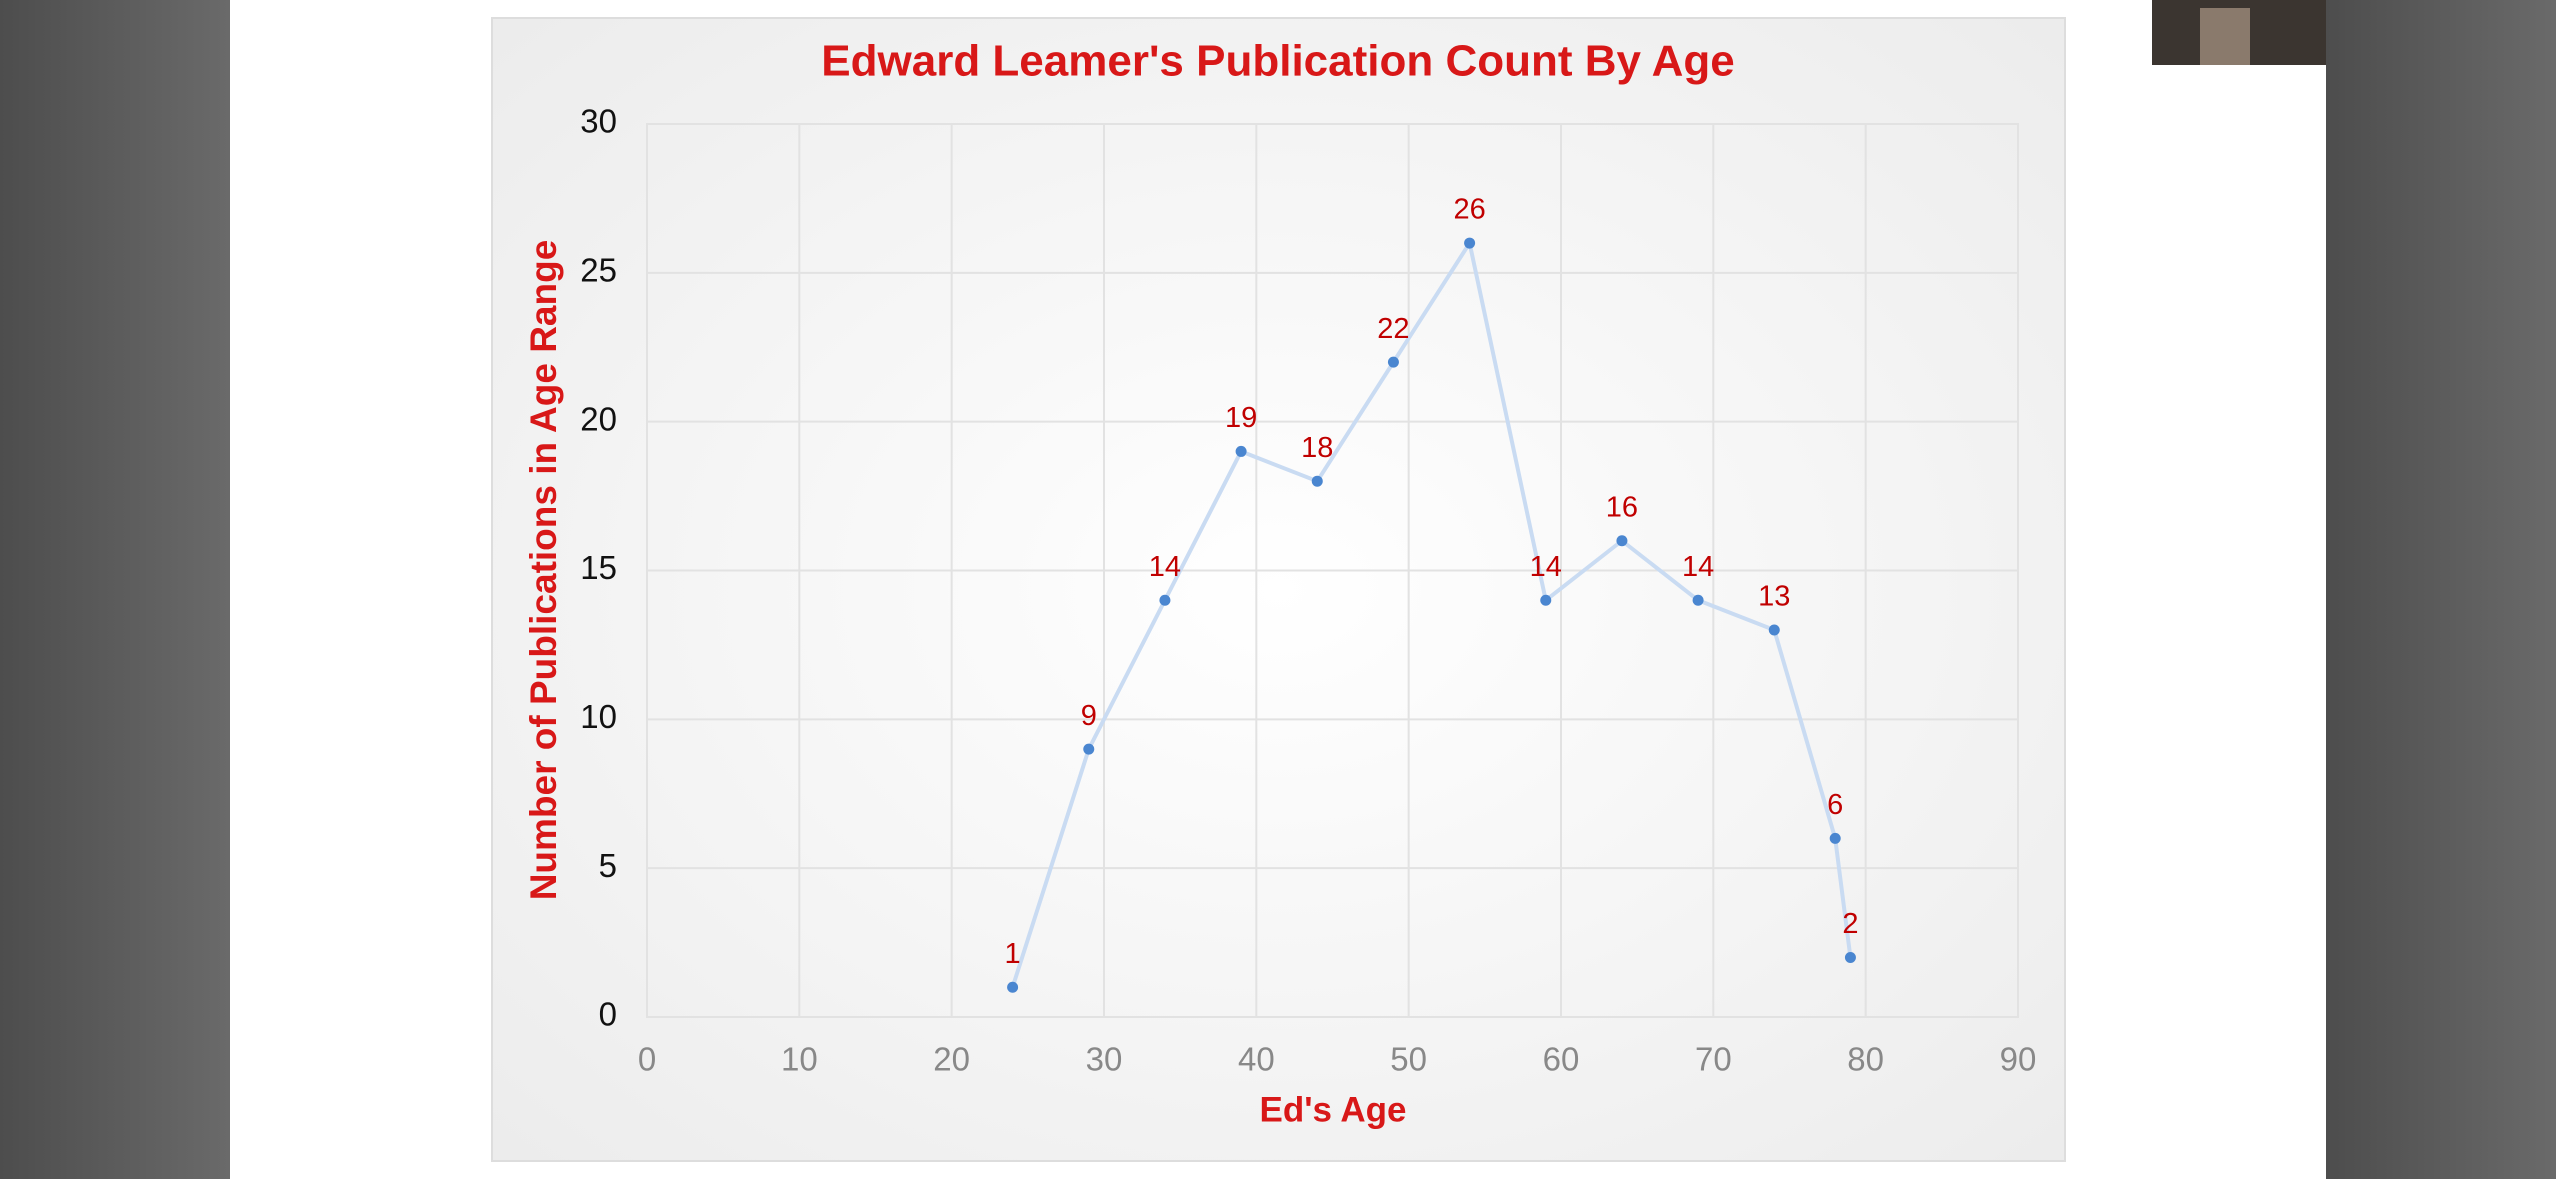  I want to click on y-tick-label: 30, so click(598, 121).